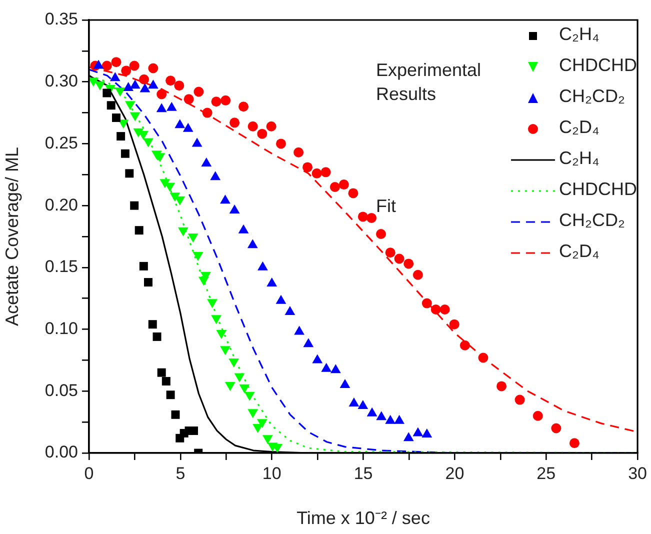 The image size is (651, 534). What do you see at coordinates (61, 19) in the screenshot?
I see `y-tick-label: 0.35` at bounding box center [61, 19].